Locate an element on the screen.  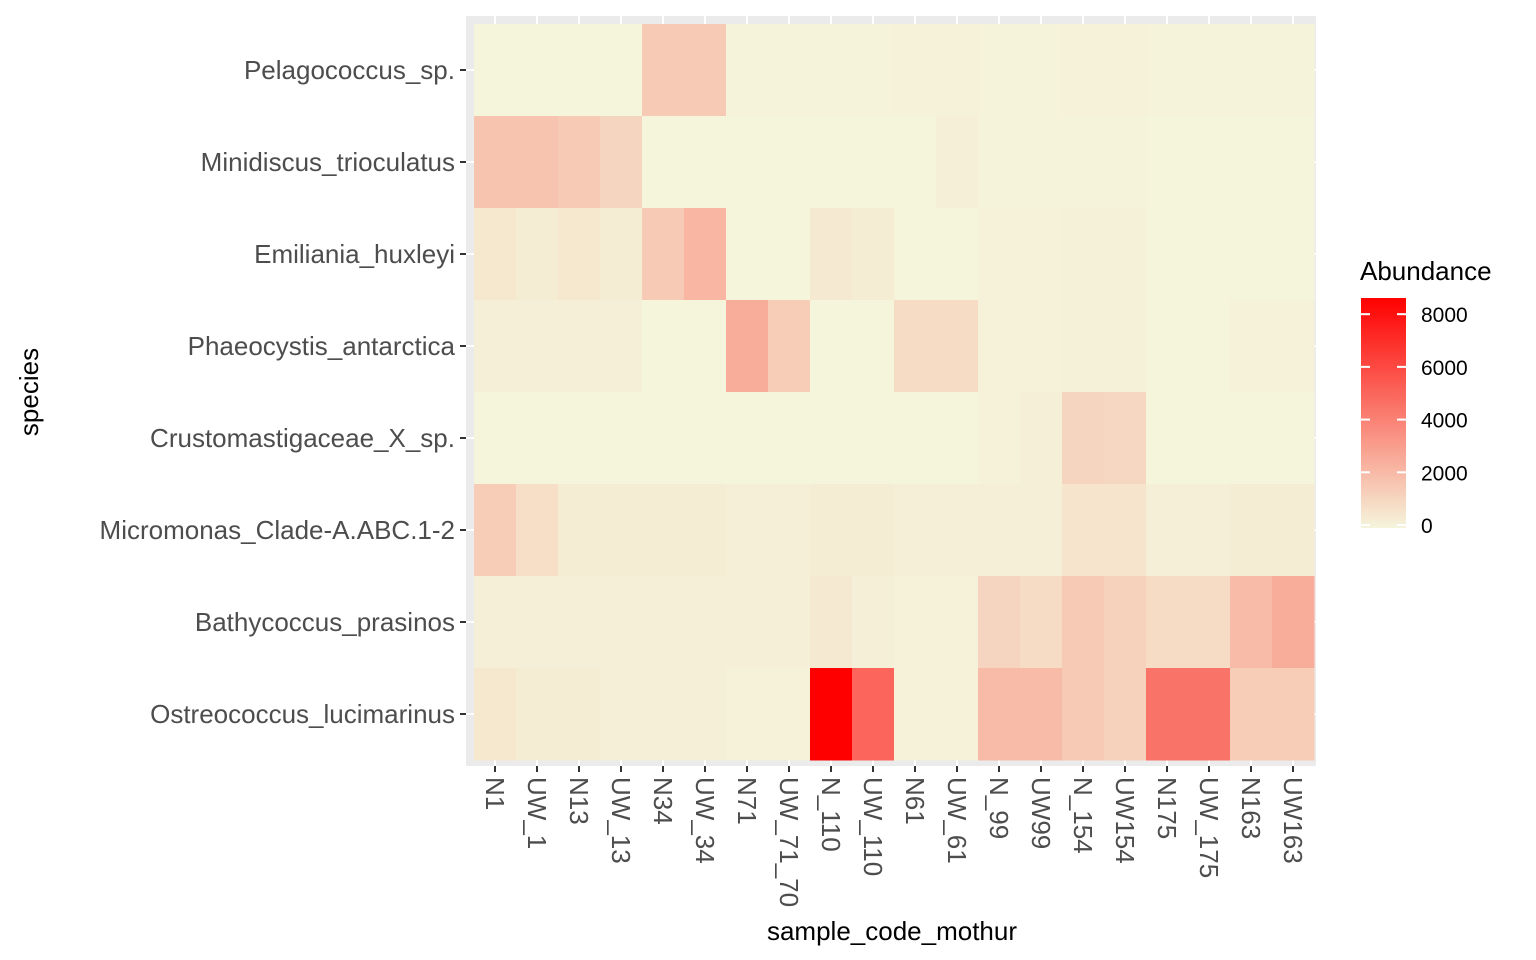
y-tick-label: Emiliania_huxleyi is located at coordinates (354, 254).